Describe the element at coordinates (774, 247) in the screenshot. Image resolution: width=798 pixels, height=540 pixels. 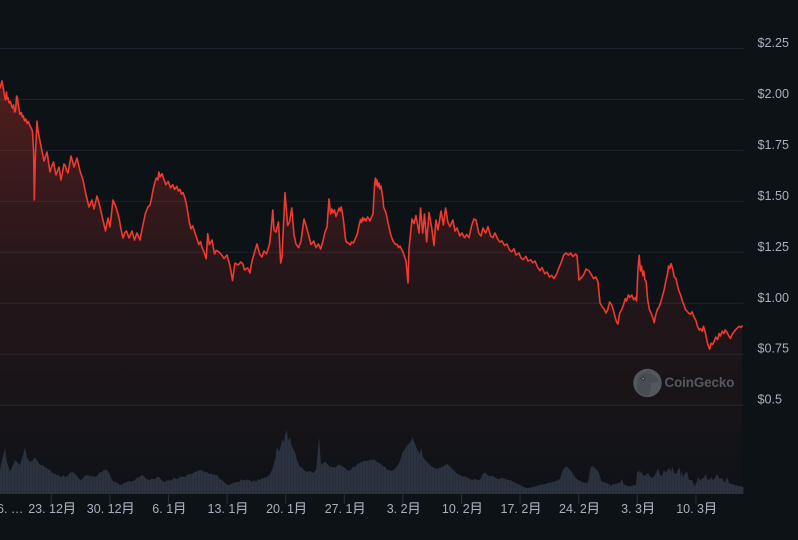
I see `svg-text: $1.25` at that location.